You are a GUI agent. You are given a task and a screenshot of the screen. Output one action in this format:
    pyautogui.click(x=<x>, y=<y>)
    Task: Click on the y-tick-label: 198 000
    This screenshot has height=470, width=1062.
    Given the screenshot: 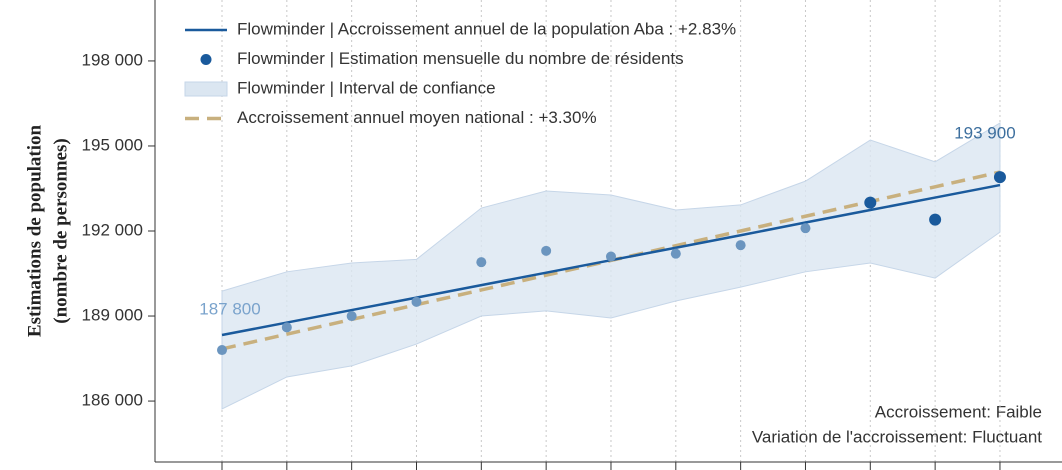 What is the action you would take?
    pyautogui.click(x=112, y=59)
    